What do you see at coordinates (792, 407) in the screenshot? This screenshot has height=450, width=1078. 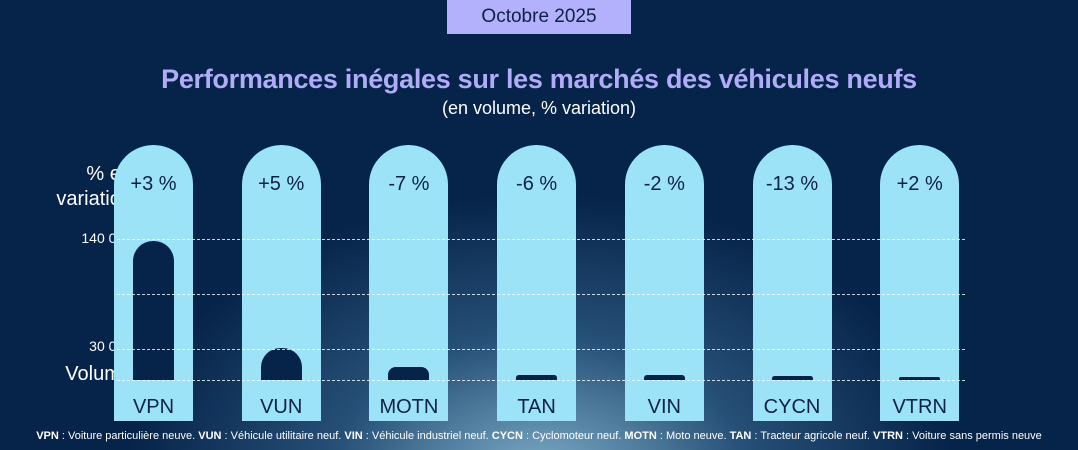 I see `category-label: CYCN` at bounding box center [792, 407].